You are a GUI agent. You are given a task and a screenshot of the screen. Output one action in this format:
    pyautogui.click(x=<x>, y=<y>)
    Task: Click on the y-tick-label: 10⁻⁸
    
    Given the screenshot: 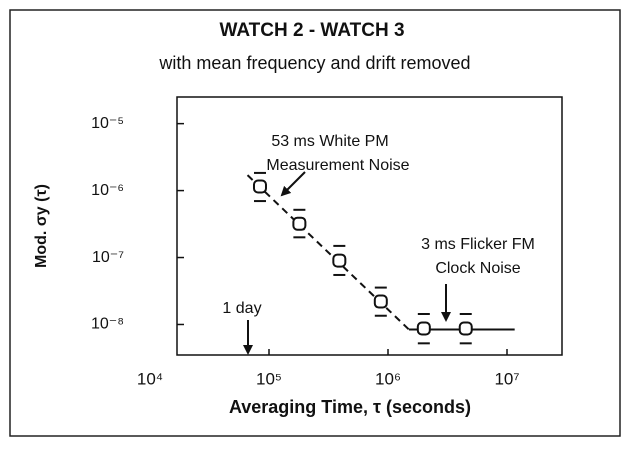 What is the action you would take?
    pyautogui.click(x=107, y=324)
    